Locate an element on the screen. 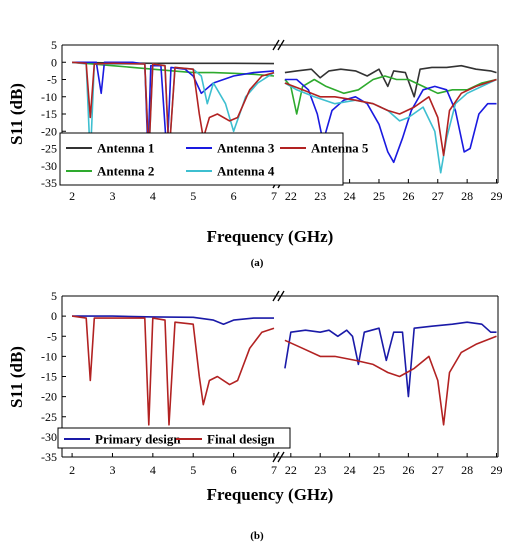  legend-label: Antenna 1 is located at coordinates (125, 148).